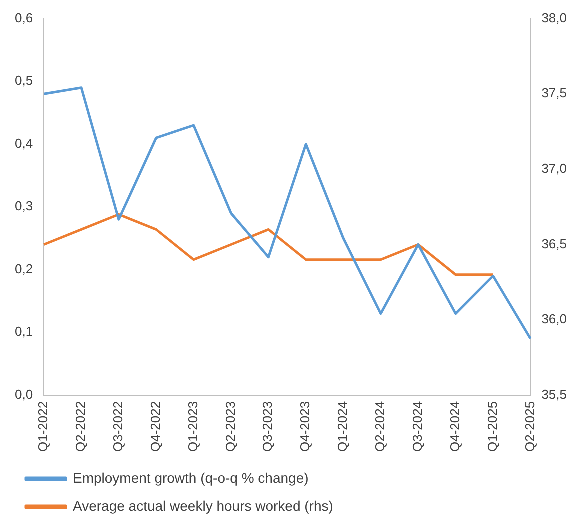 Image resolution: width=582 pixels, height=532 pixels. Describe the element at coordinates (192, 426) in the screenshot. I see `x-tick-label: Q1-2023` at that location.